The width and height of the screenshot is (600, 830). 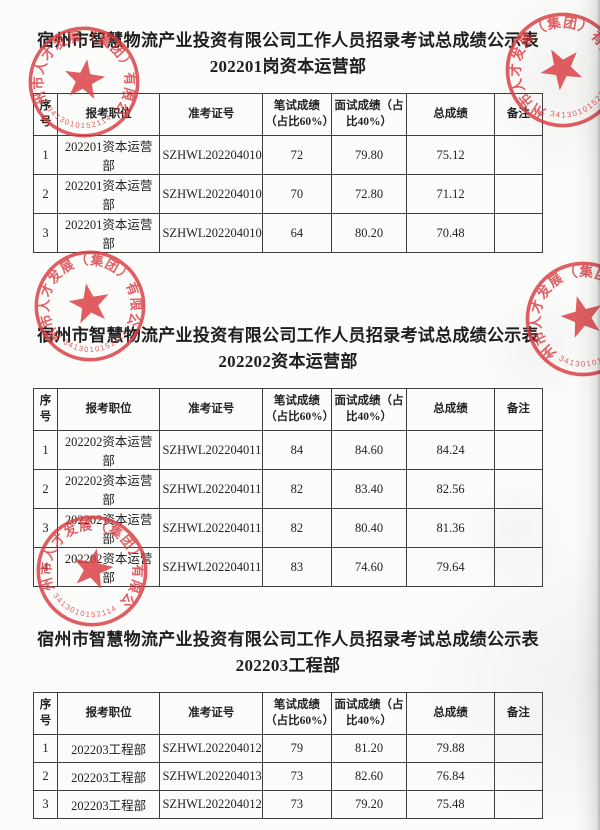 What do you see at coordinates (450, 450) in the screenshot?
I see `total-score-cell: 84.24` at bounding box center [450, 450].